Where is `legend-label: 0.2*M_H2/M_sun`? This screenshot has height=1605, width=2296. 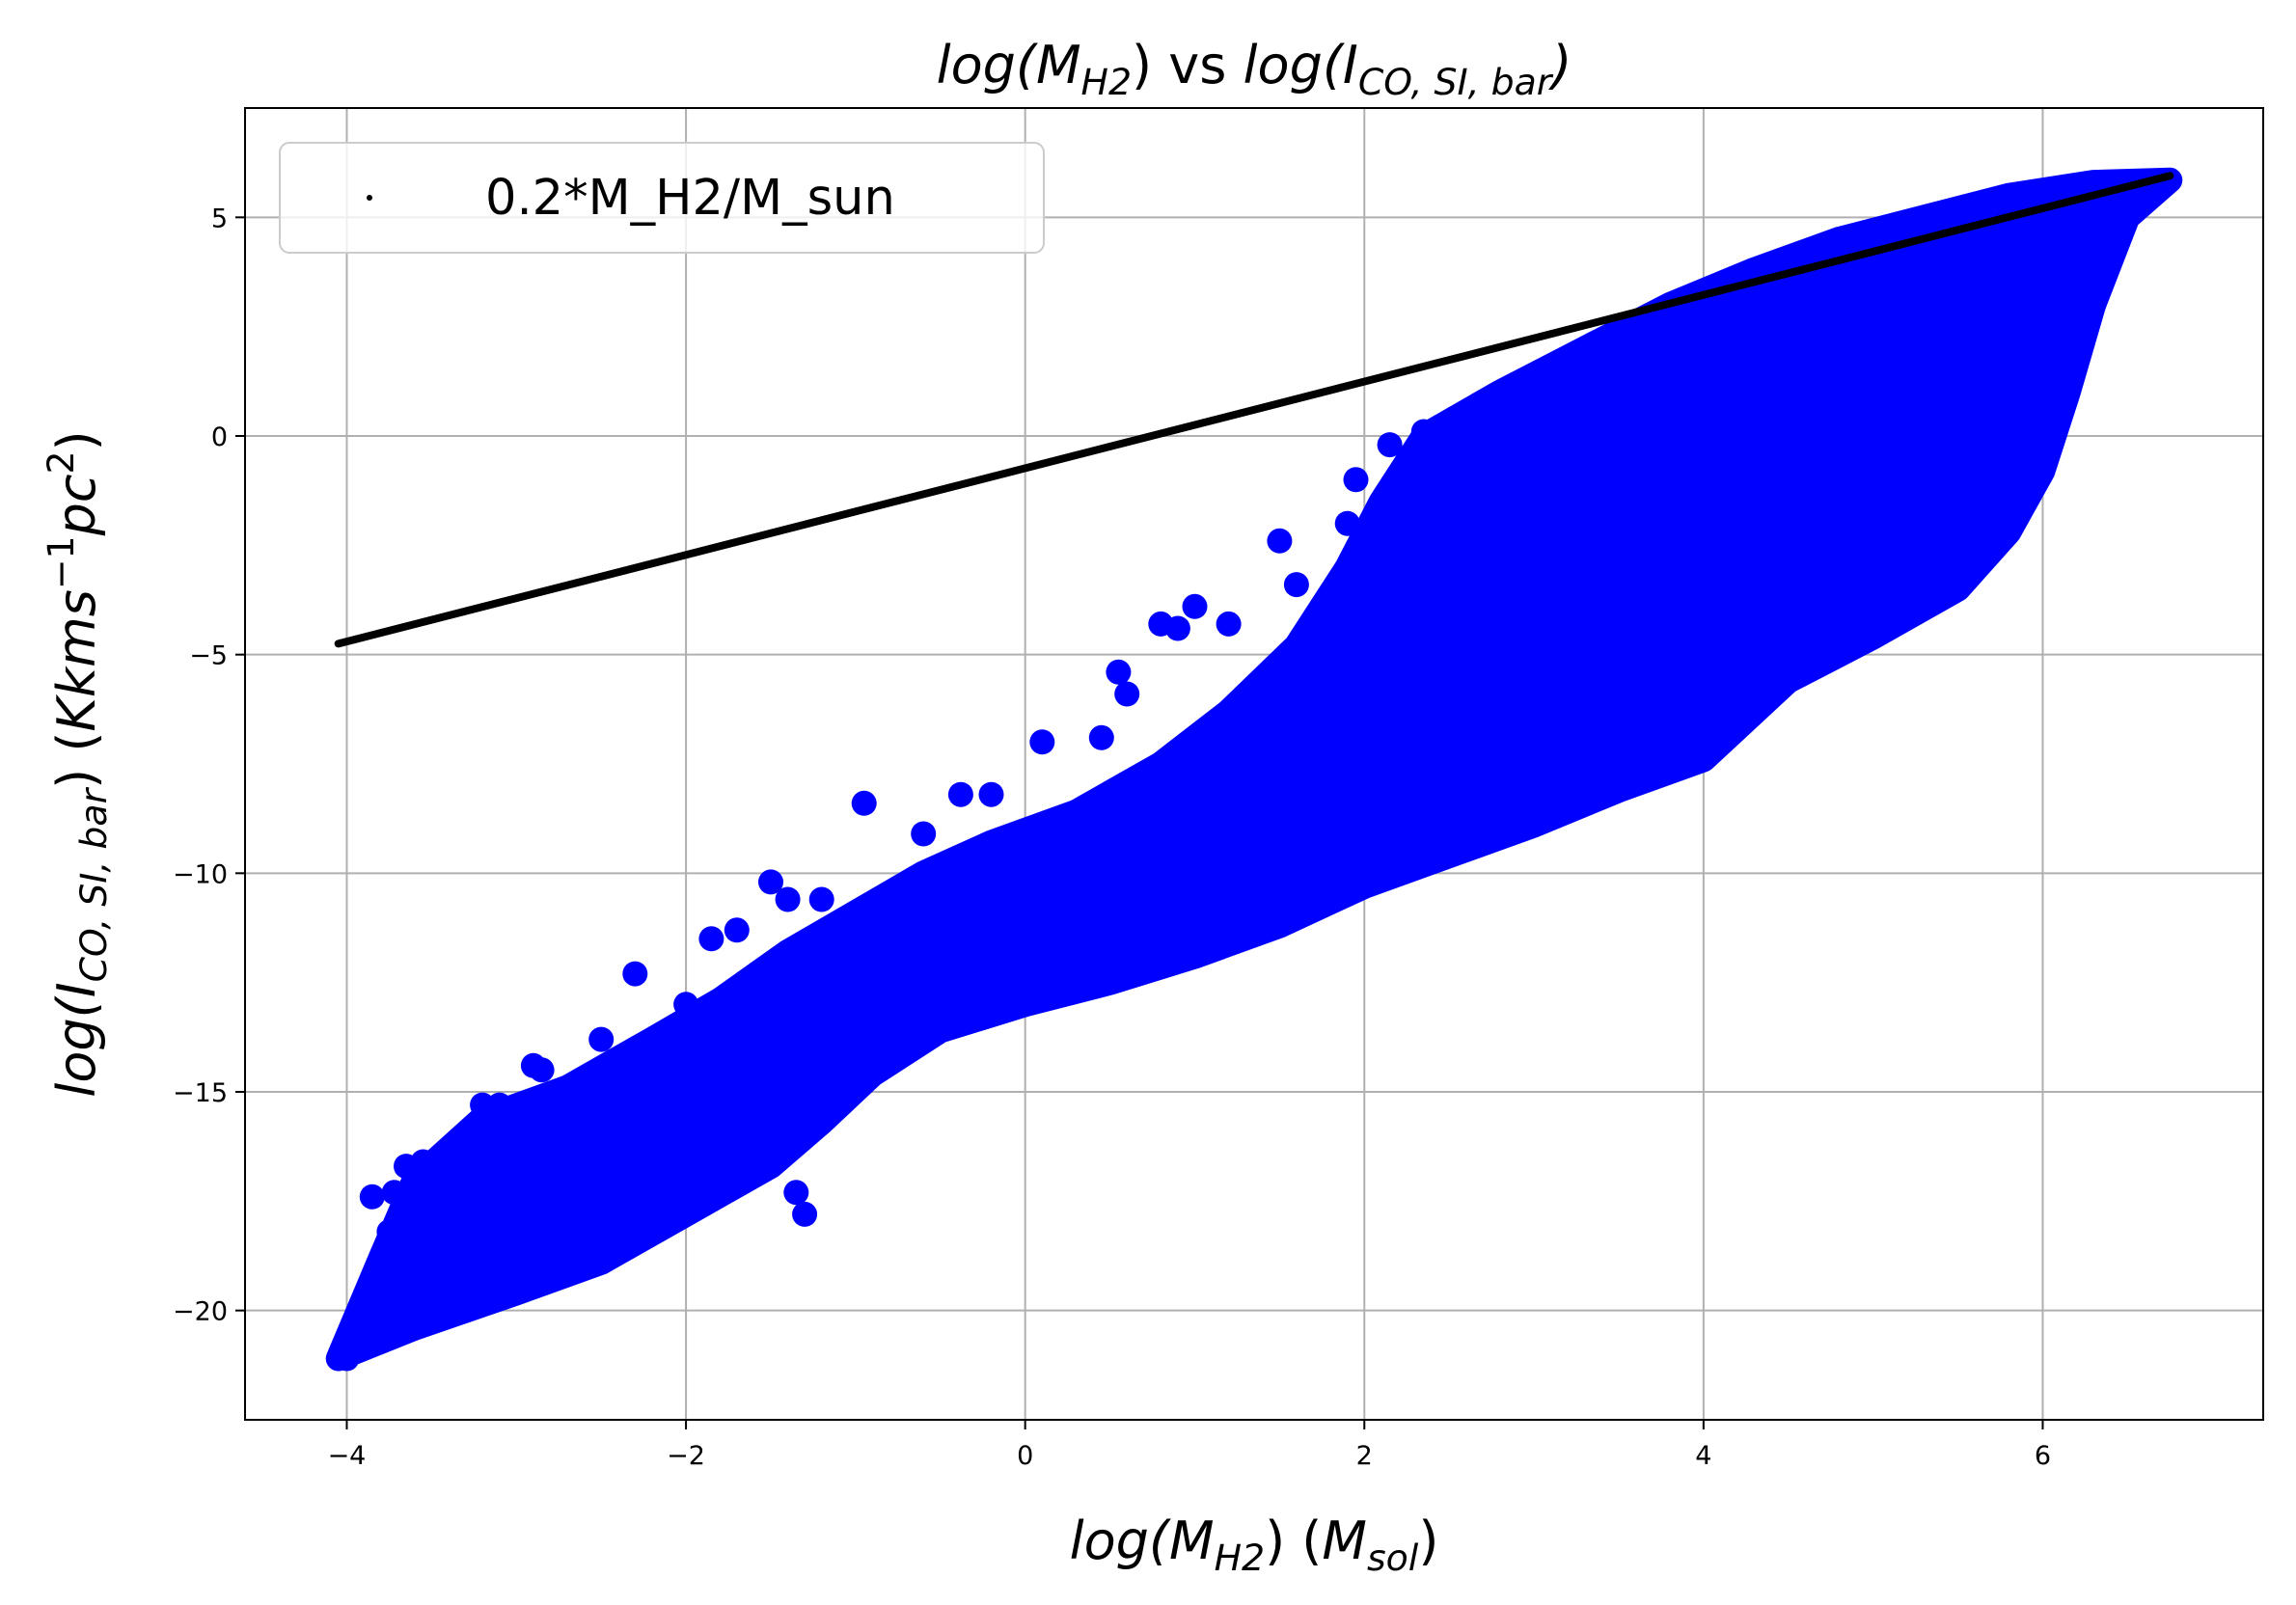
legend-label: 0.2*M_H2/M_sun is located at coordinates (690, 198).